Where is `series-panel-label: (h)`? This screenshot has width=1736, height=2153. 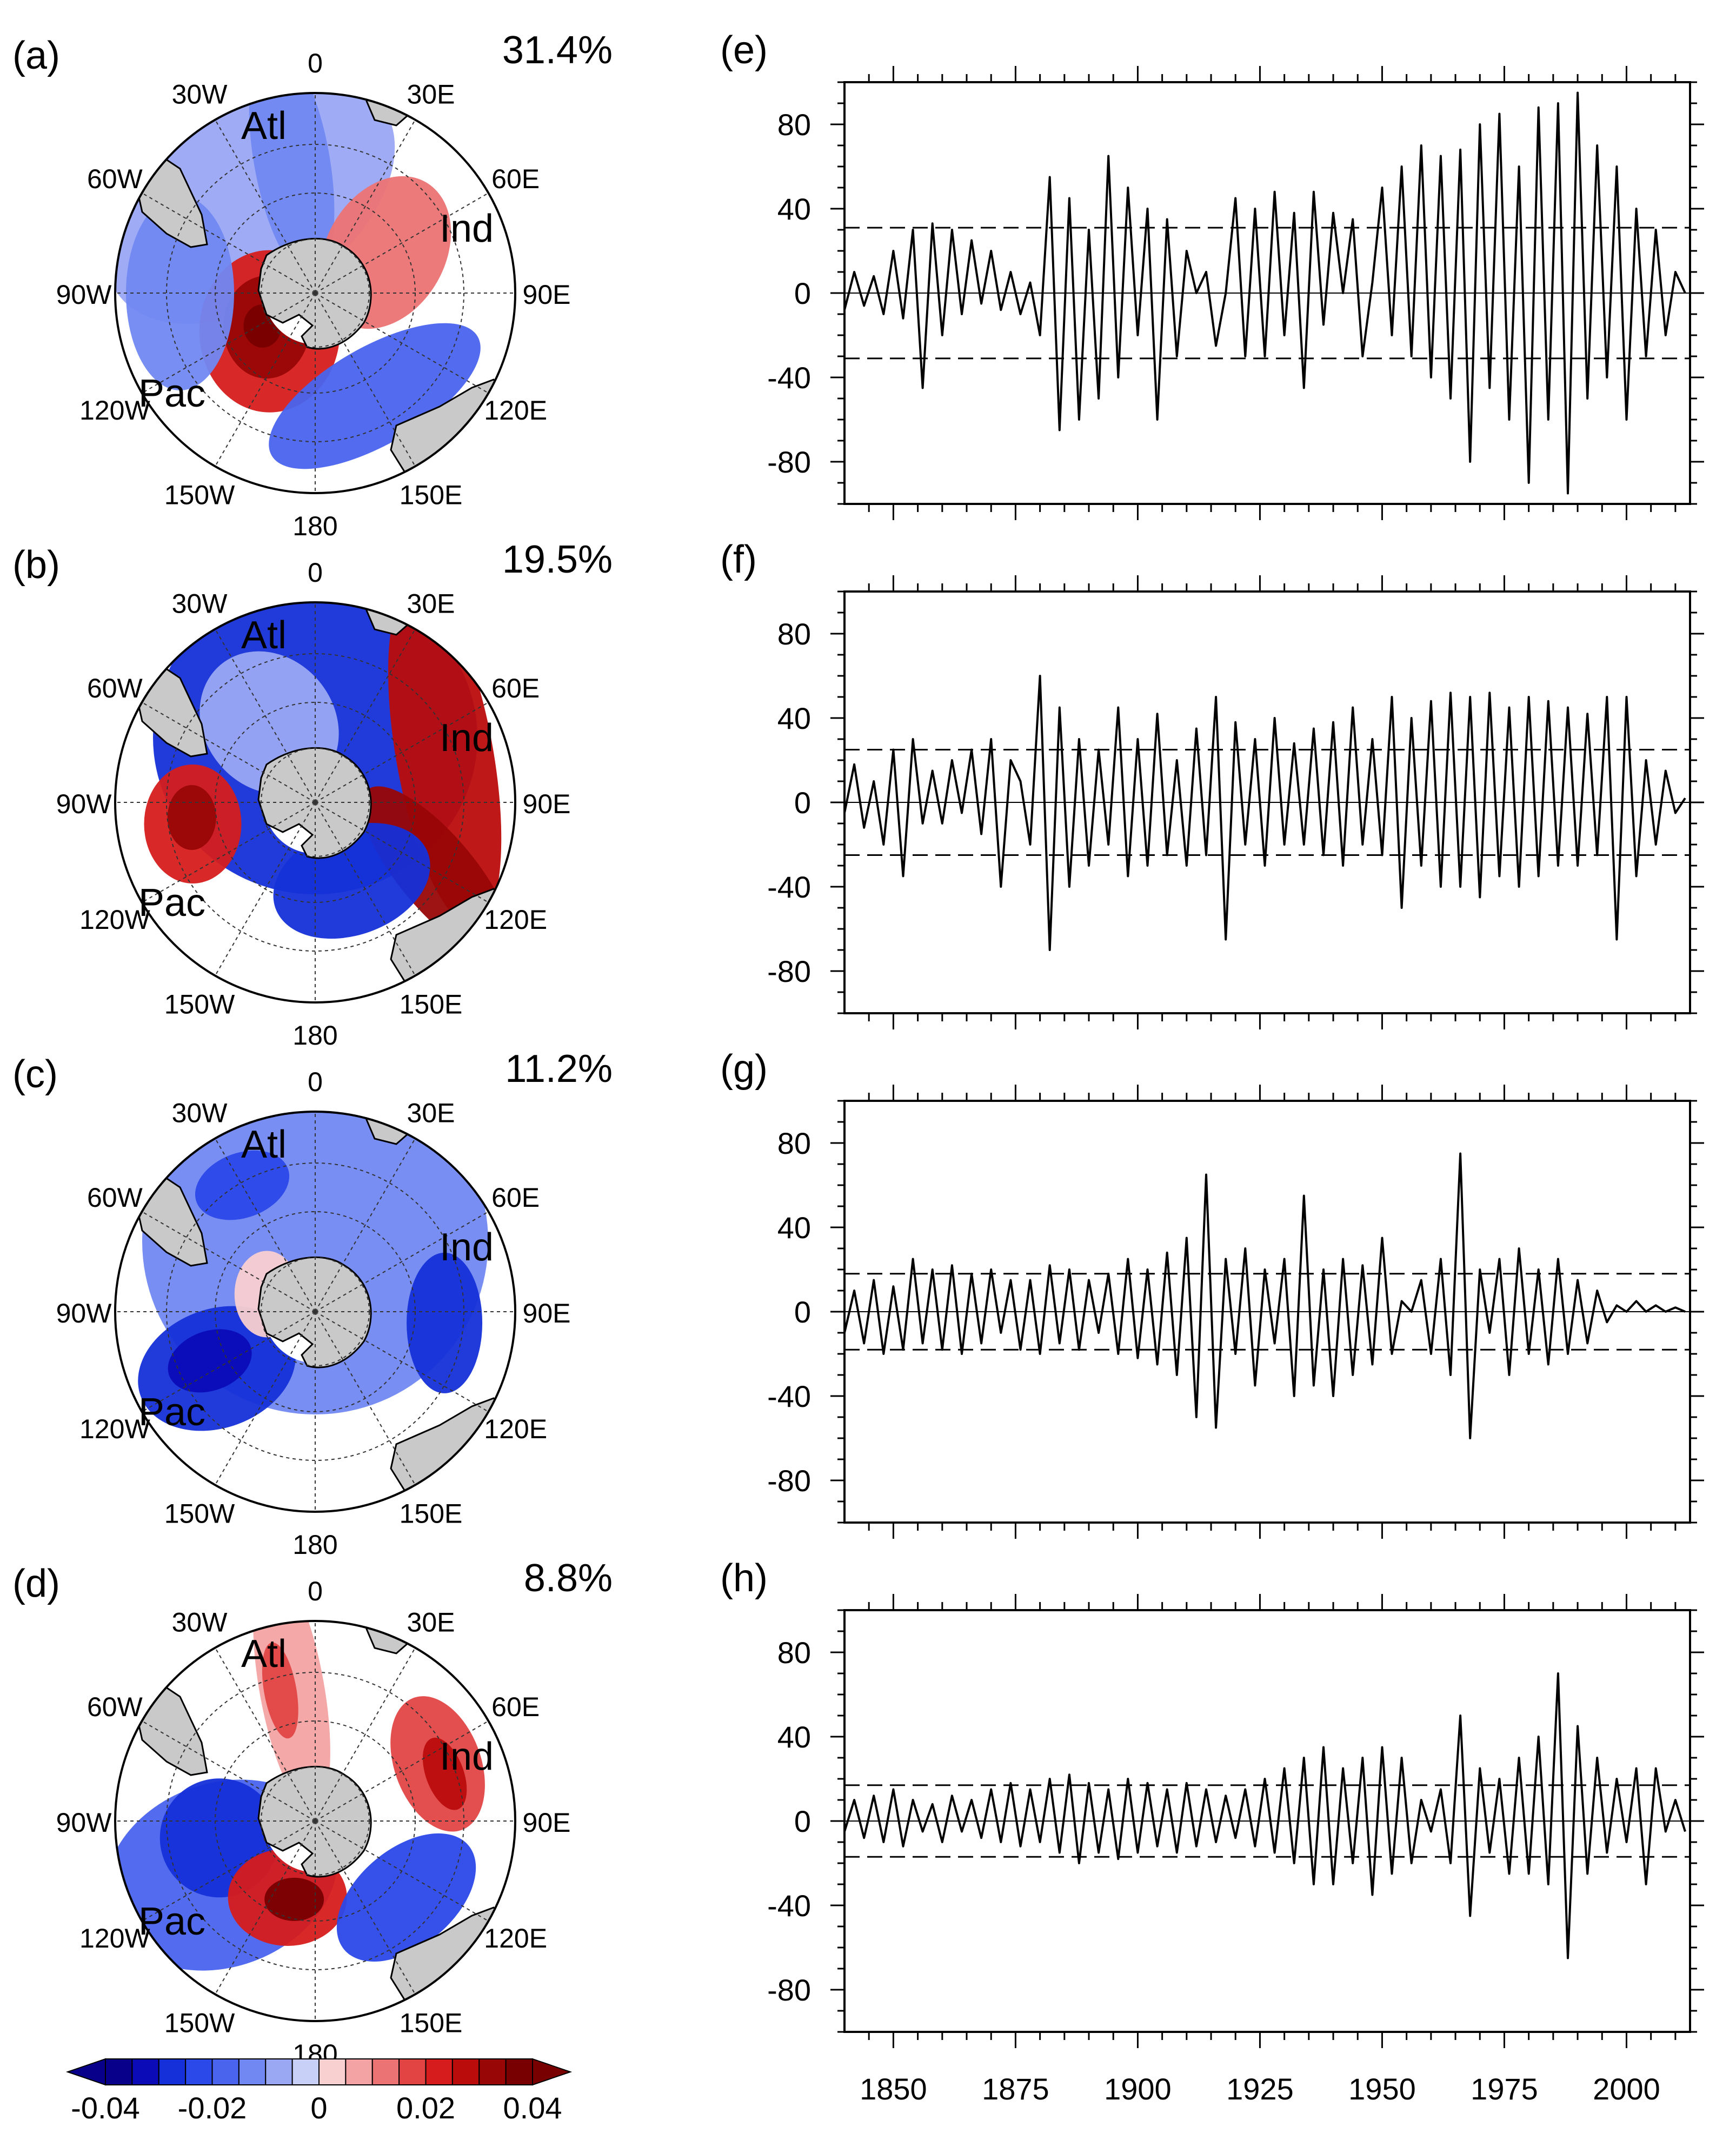 series-panel-label: (h) is located at coordinates (744, 1578).